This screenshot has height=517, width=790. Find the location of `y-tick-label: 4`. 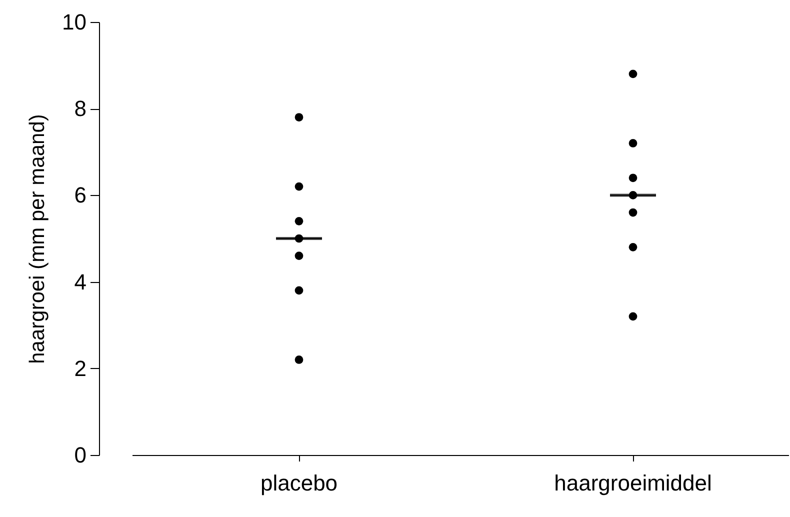

y-tick-label: 4 is located at coordinates (80, 281).